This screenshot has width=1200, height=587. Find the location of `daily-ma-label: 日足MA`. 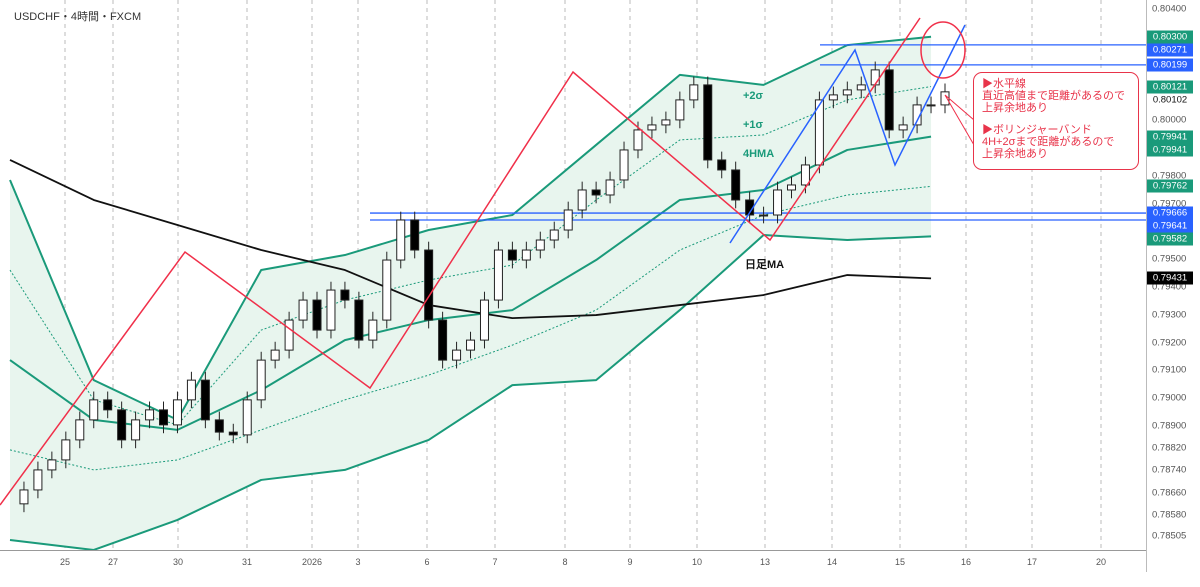

daily-ma-label: 日足MA is located at coordinates (765, 265).